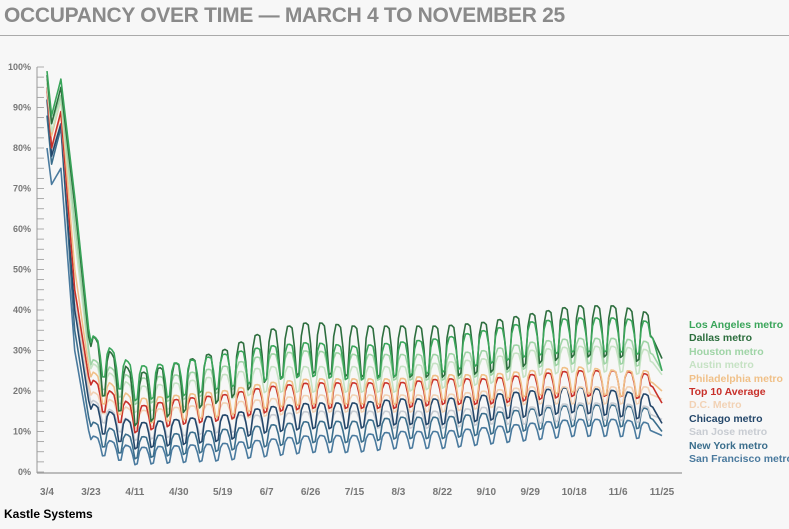 The image size is (789, 529). Describe the element at coordinates (22, 432) in the screenshot. I see `y-tick-label: 10%` at that location.